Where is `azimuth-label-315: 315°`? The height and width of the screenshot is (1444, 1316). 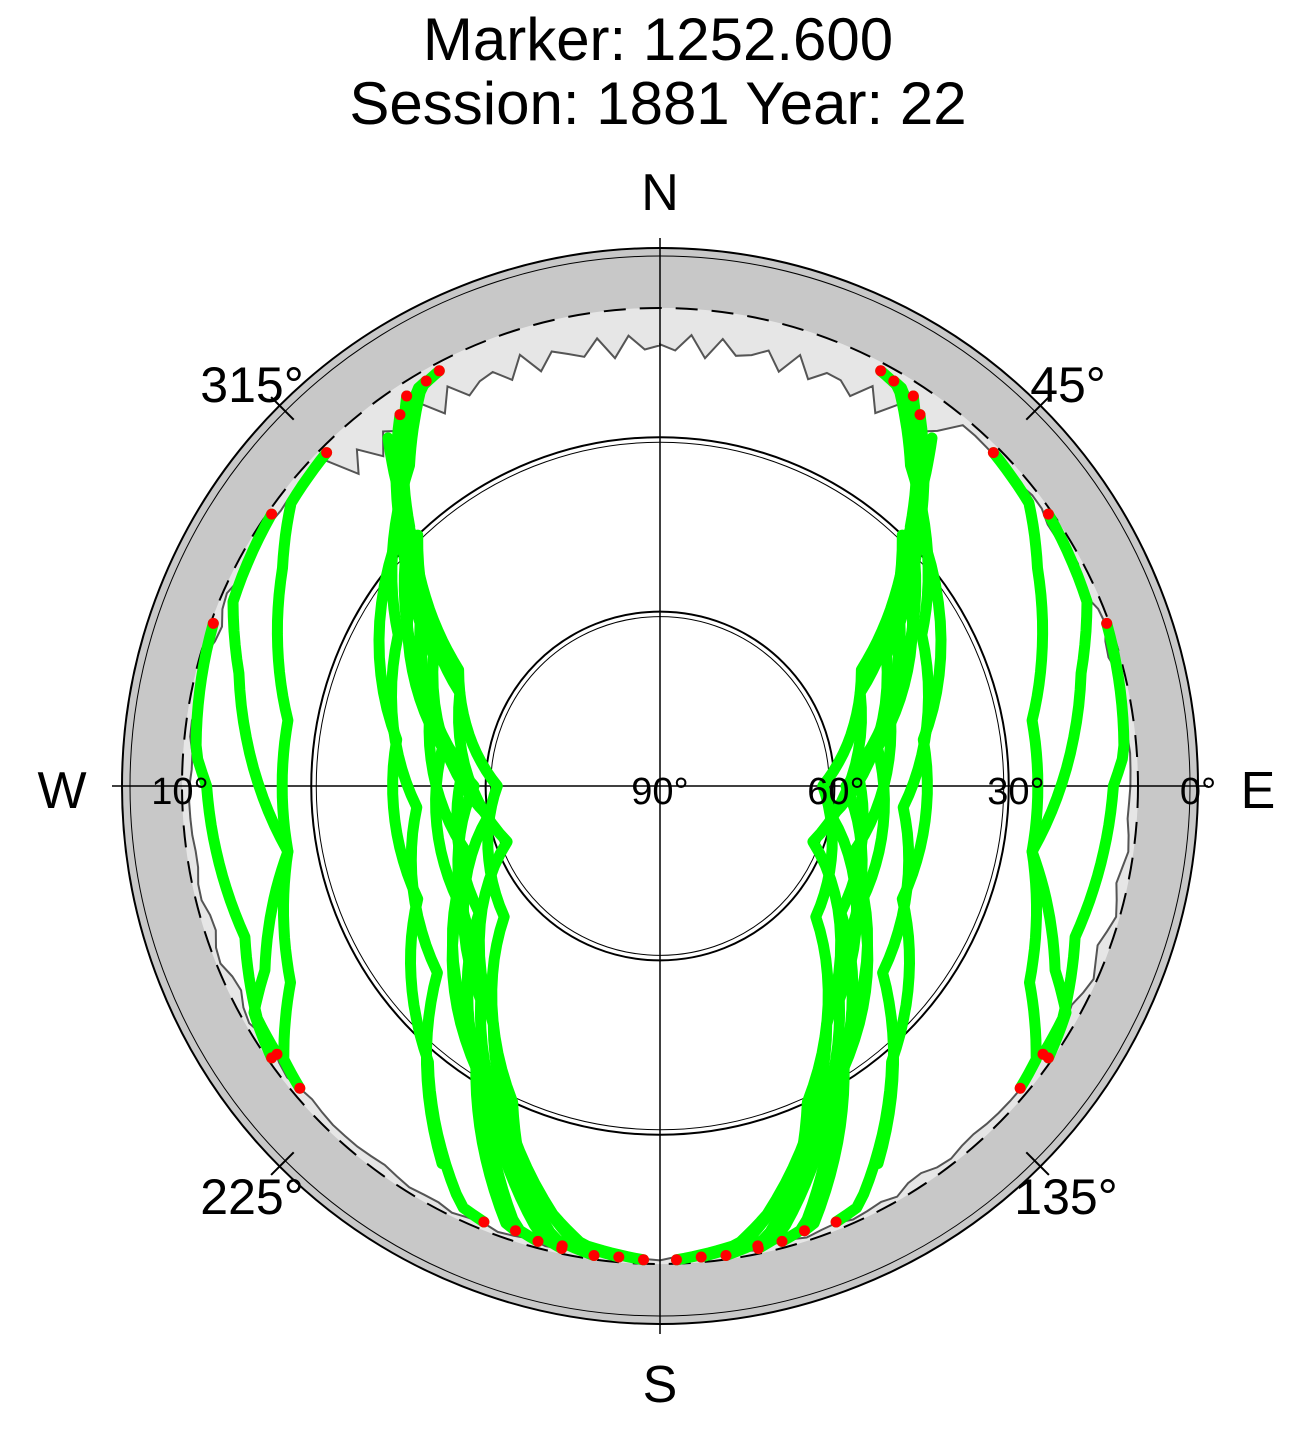 azimuth-label-315: 315° is located at coordinates (251, 385).